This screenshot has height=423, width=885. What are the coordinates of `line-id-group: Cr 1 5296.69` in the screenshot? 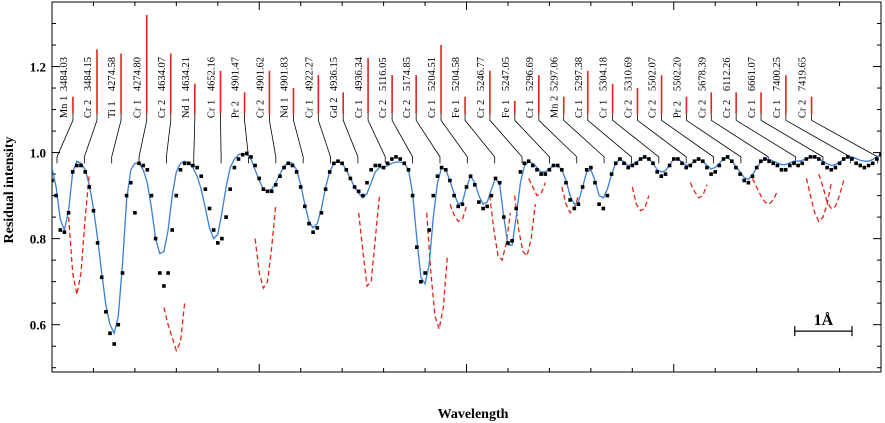 It's located at (530, 87).